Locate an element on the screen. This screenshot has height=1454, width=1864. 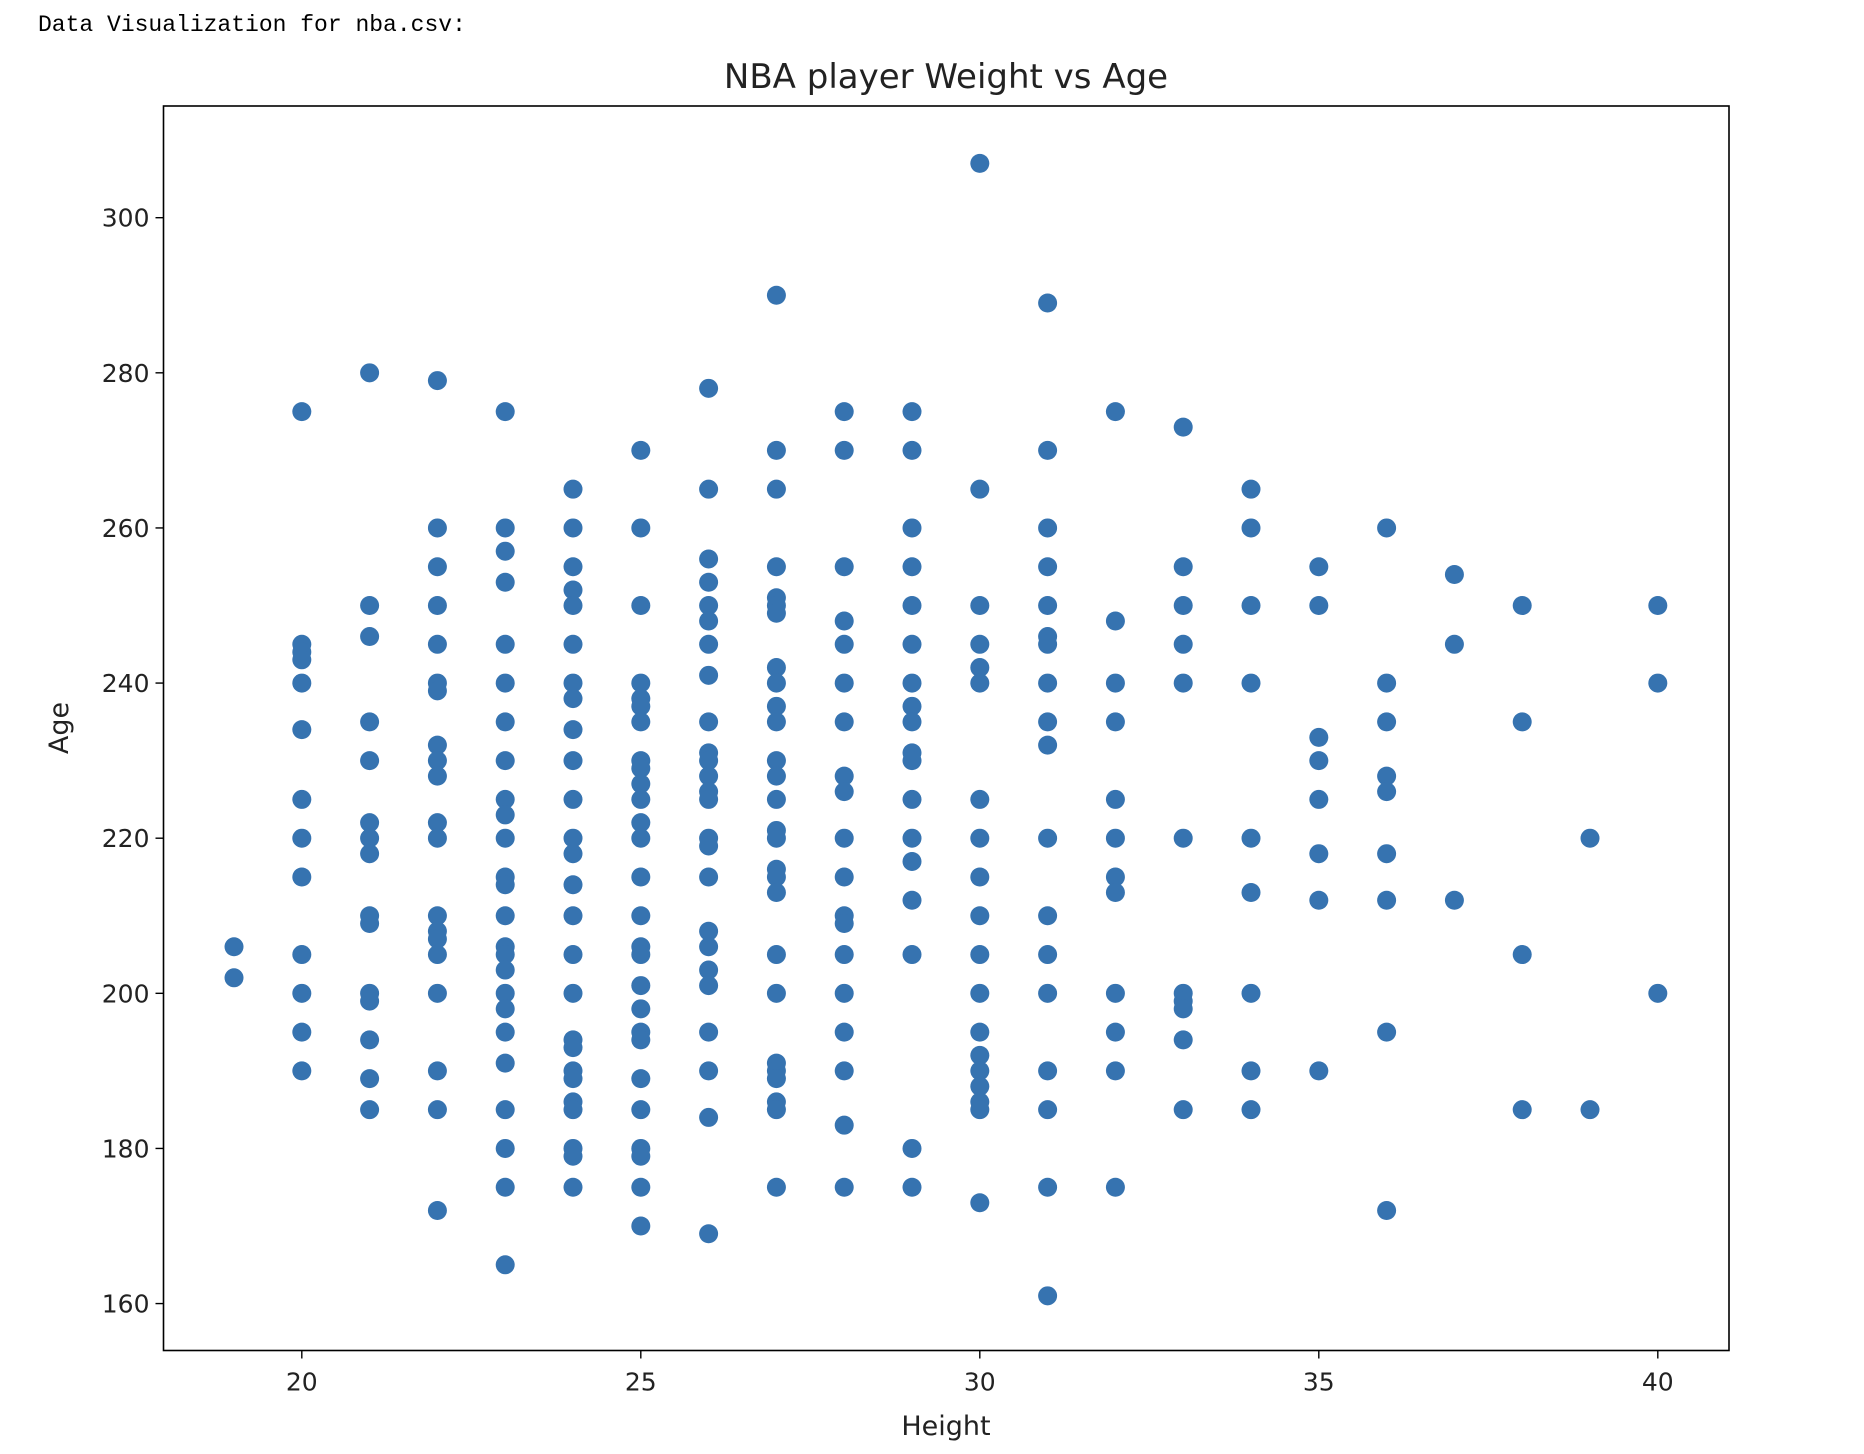
y-tick-label: 280 is located at coordinates (126, 373).